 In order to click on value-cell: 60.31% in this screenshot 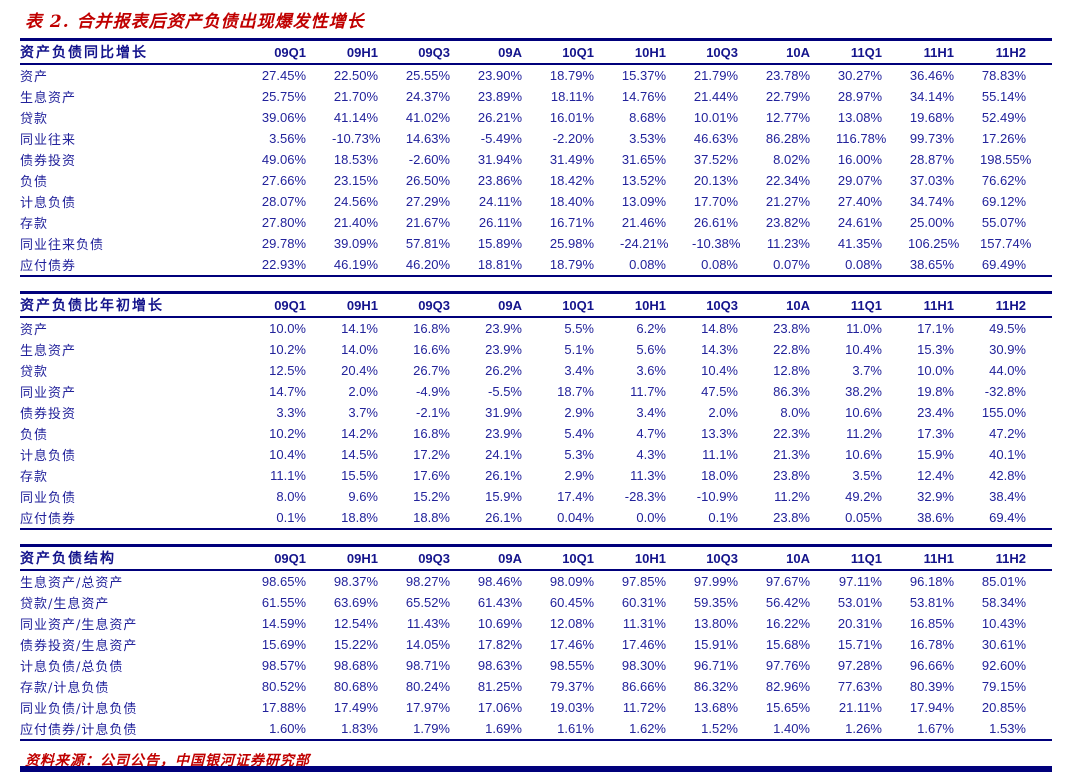, I will do `click(643, 602)`.